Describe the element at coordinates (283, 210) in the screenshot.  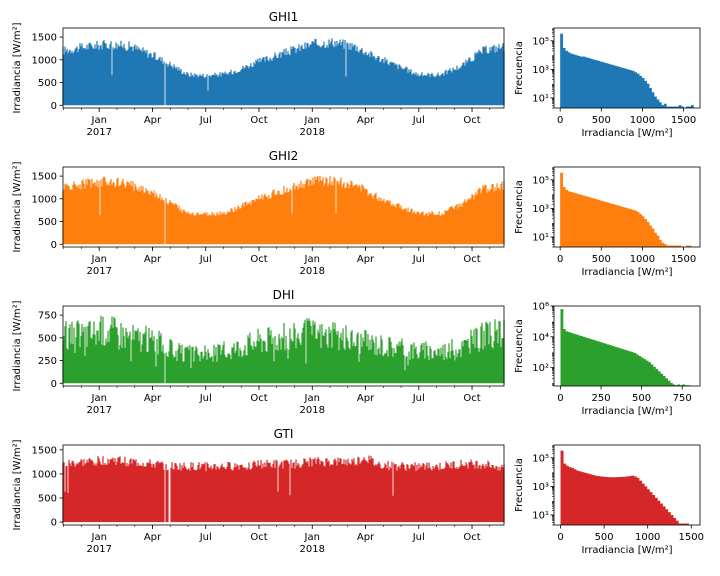
I see `timeseries-ghi2-series` at that location.